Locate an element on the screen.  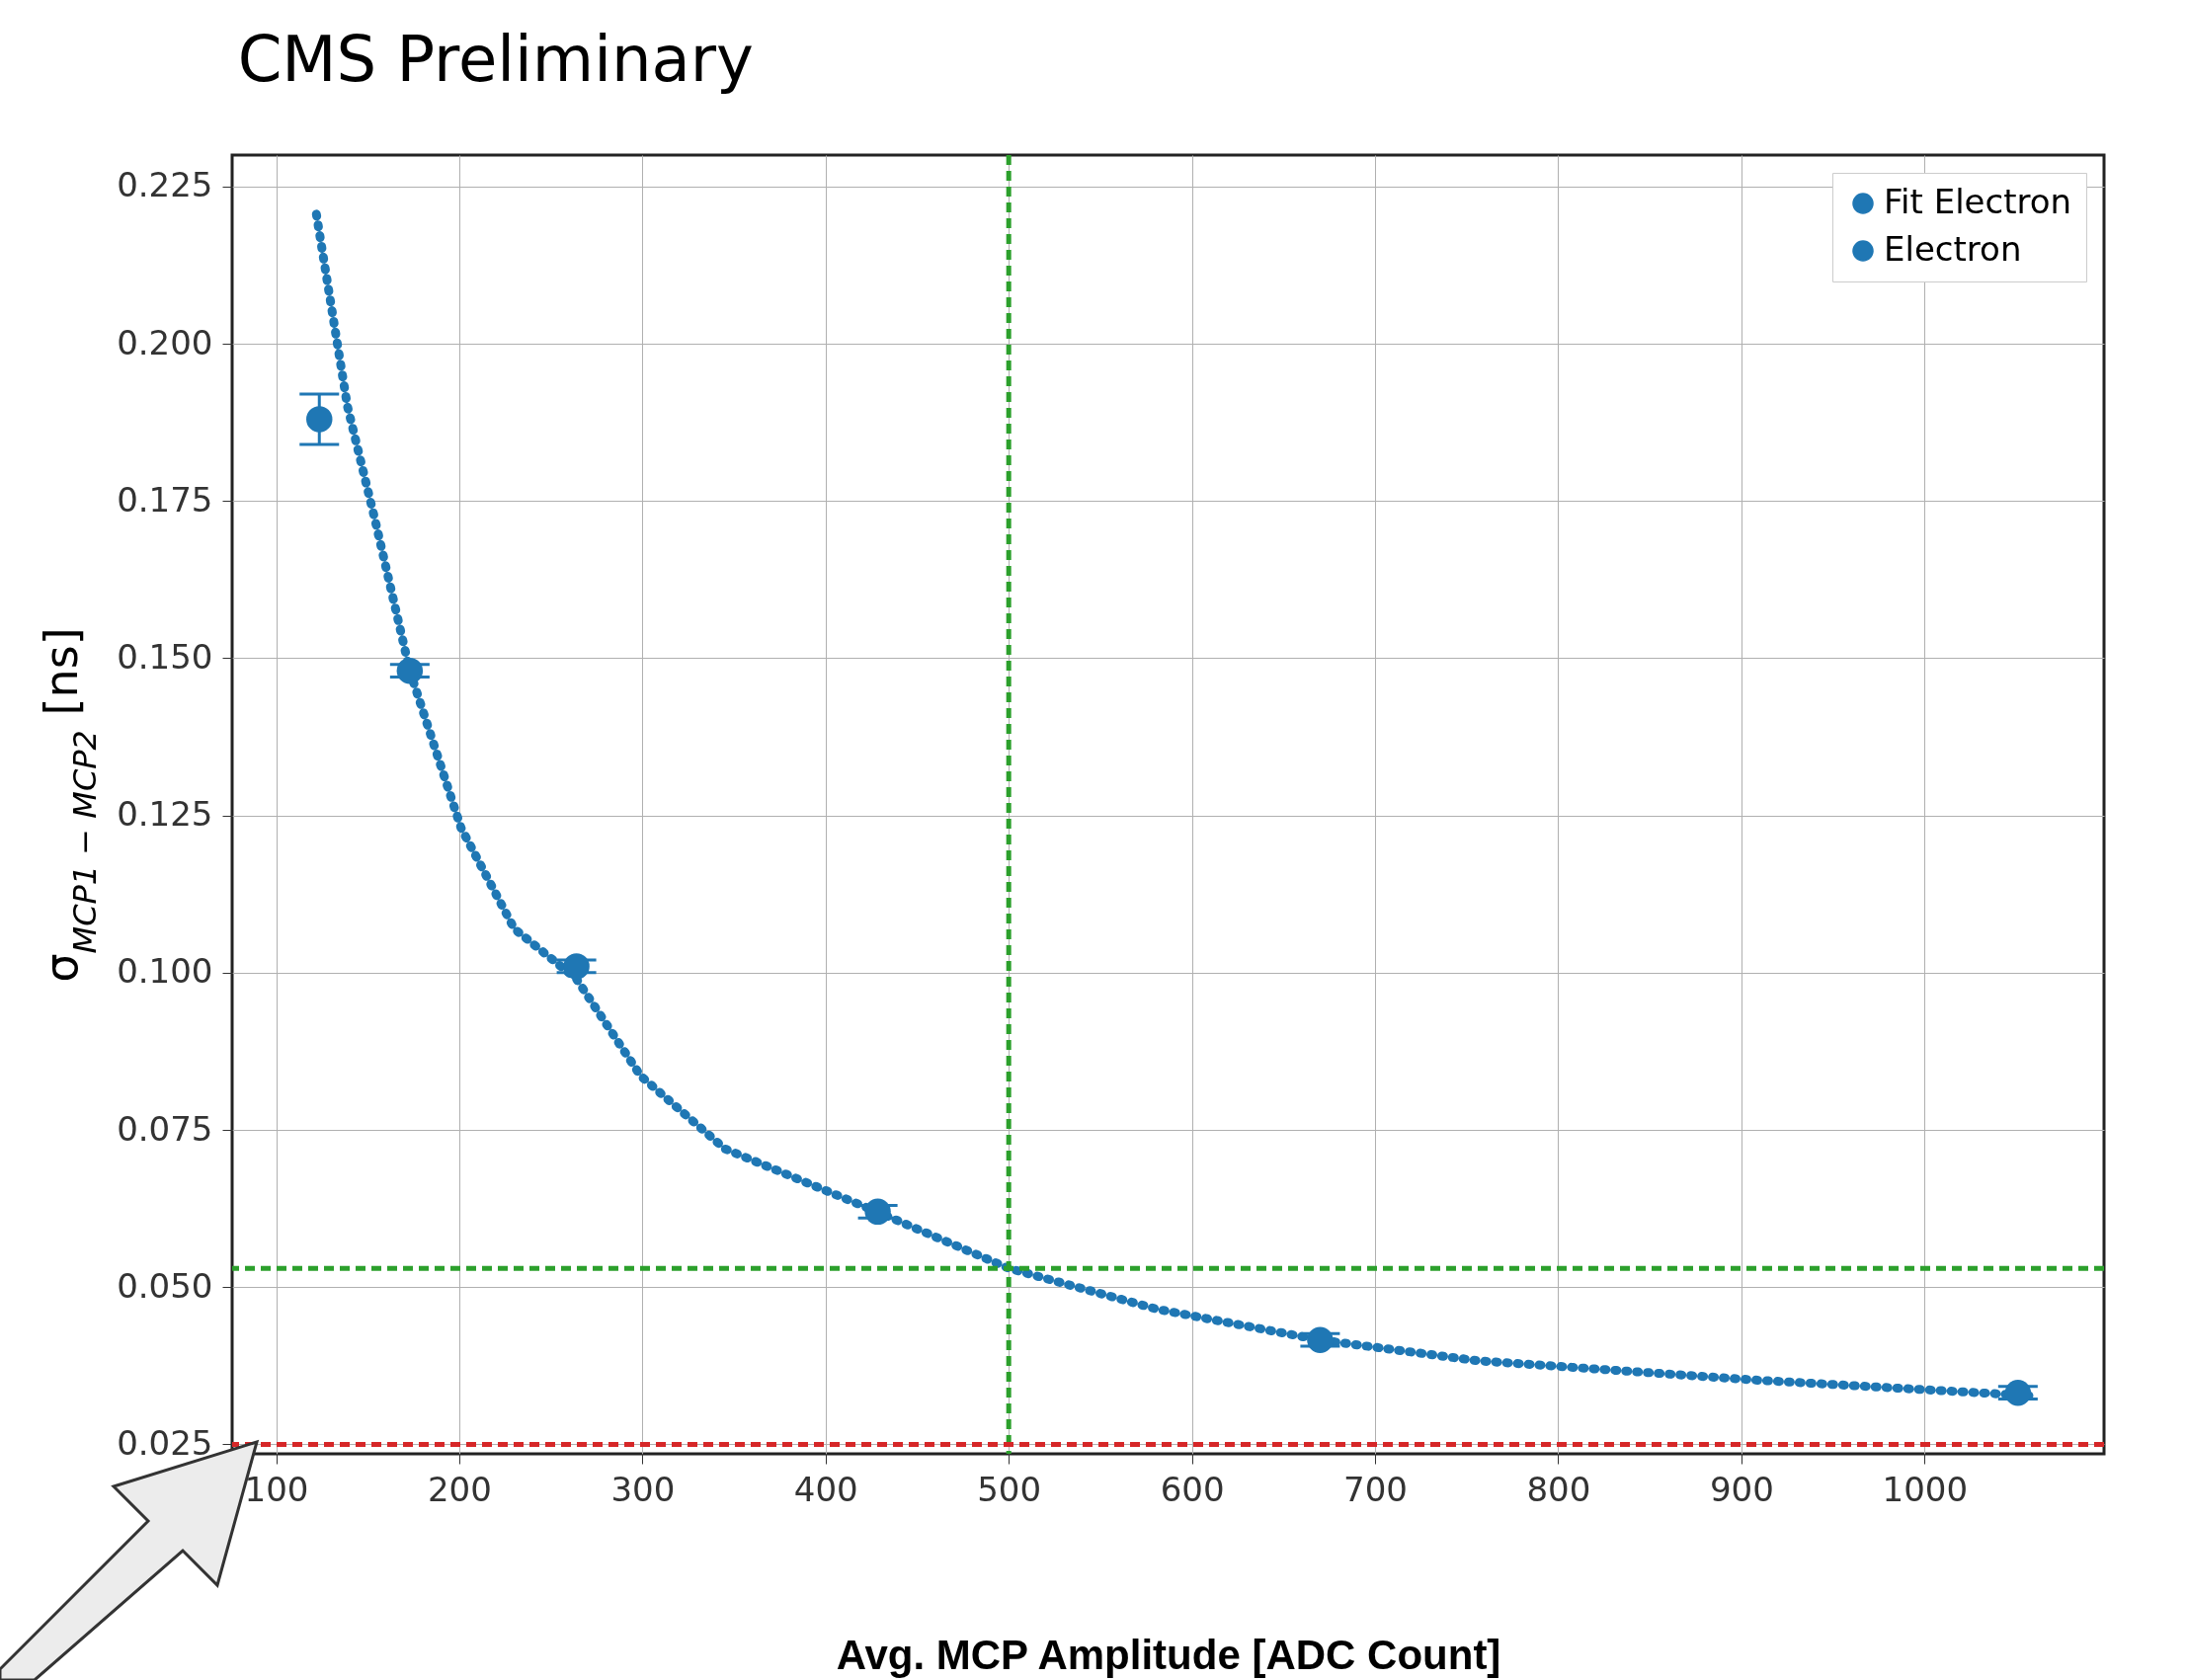
x-tick-label: 900 is located at coordinates (1741, 1489).